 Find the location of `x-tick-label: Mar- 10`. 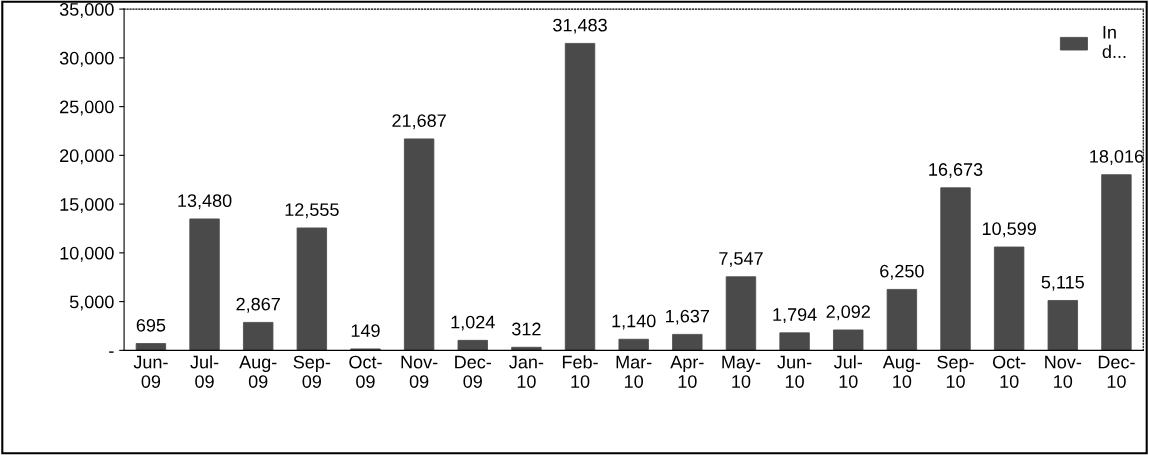

x-tick-label: Mar- 10 is located at coordinates (634, 371).